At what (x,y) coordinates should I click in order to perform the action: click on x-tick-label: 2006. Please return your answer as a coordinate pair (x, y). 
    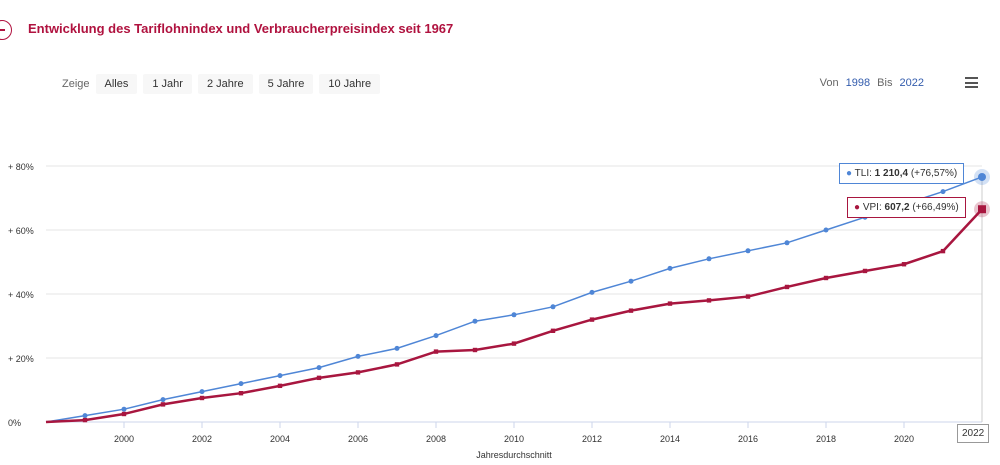
    Looking at the image, I should click on (358, 439).